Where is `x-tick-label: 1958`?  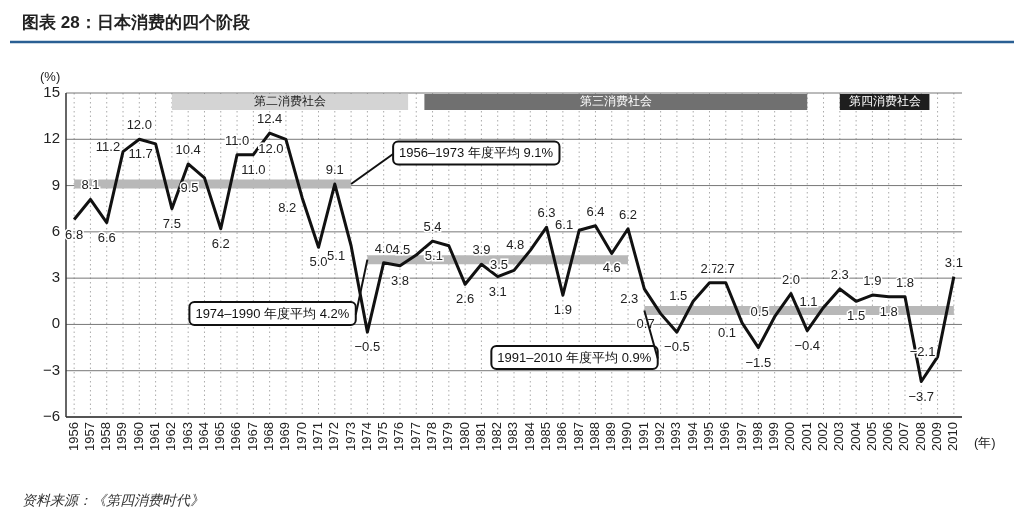 x-tick-label: 1958 is located at coordinates (106, 436).